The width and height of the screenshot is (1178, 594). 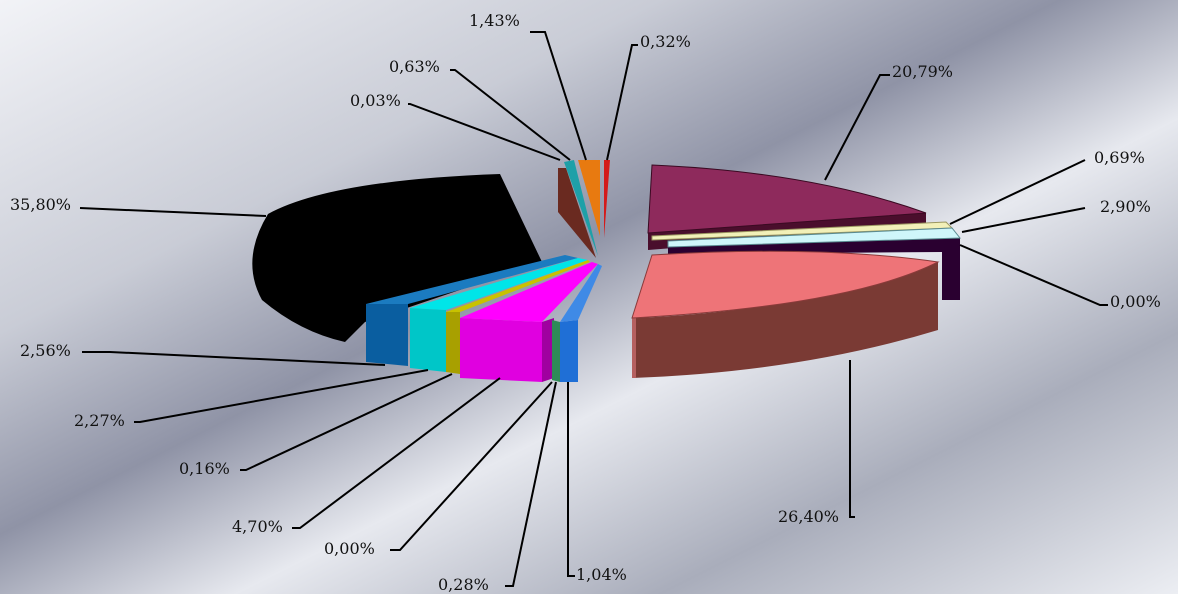 What do you see at coordinates (471, 466) in the screenshot?
I see `leader-line-0-00b` at bounding box center [471, 466].